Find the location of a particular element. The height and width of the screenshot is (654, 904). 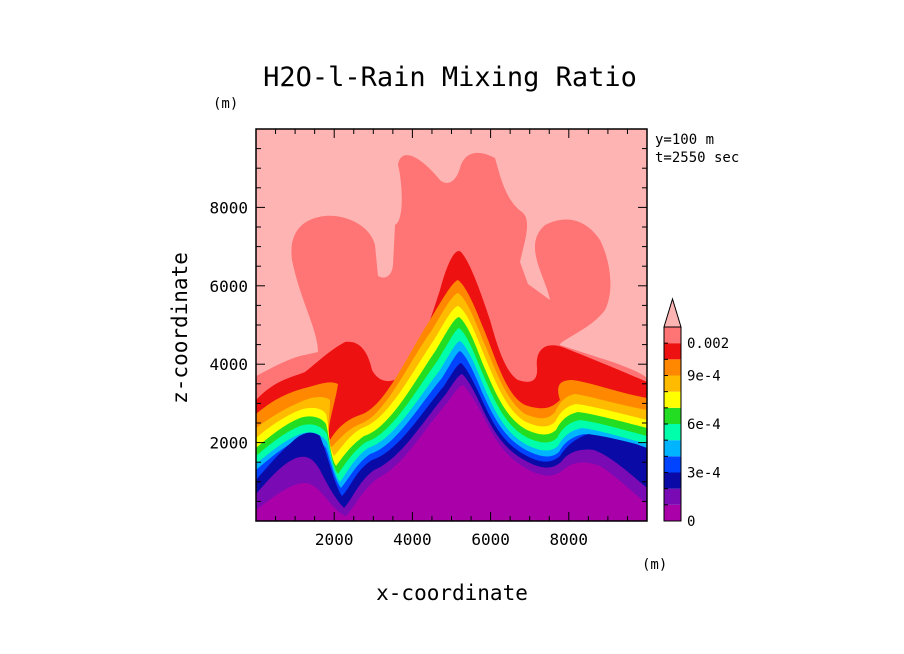

x-tick-label: 6000 is located at coordinates (490, 539).